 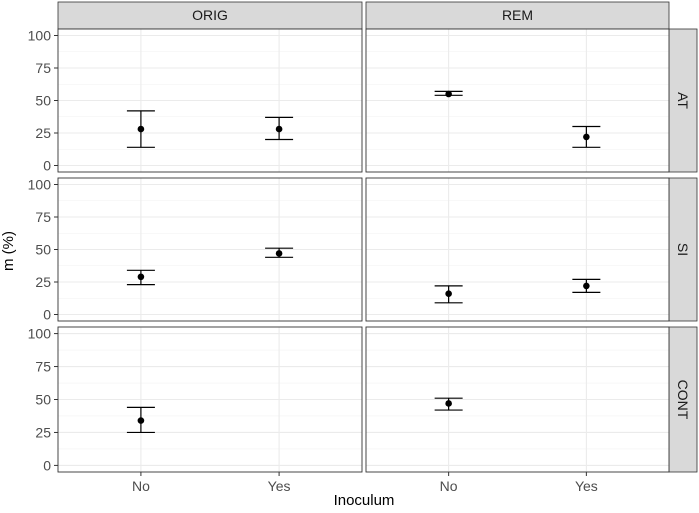 I want to click on row-strip-si: SI, so click(x=683, y=249).